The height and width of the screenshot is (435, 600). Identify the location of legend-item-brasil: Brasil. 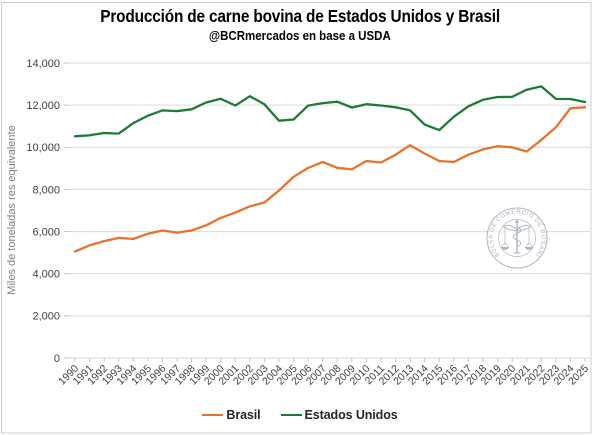
(231, 415).